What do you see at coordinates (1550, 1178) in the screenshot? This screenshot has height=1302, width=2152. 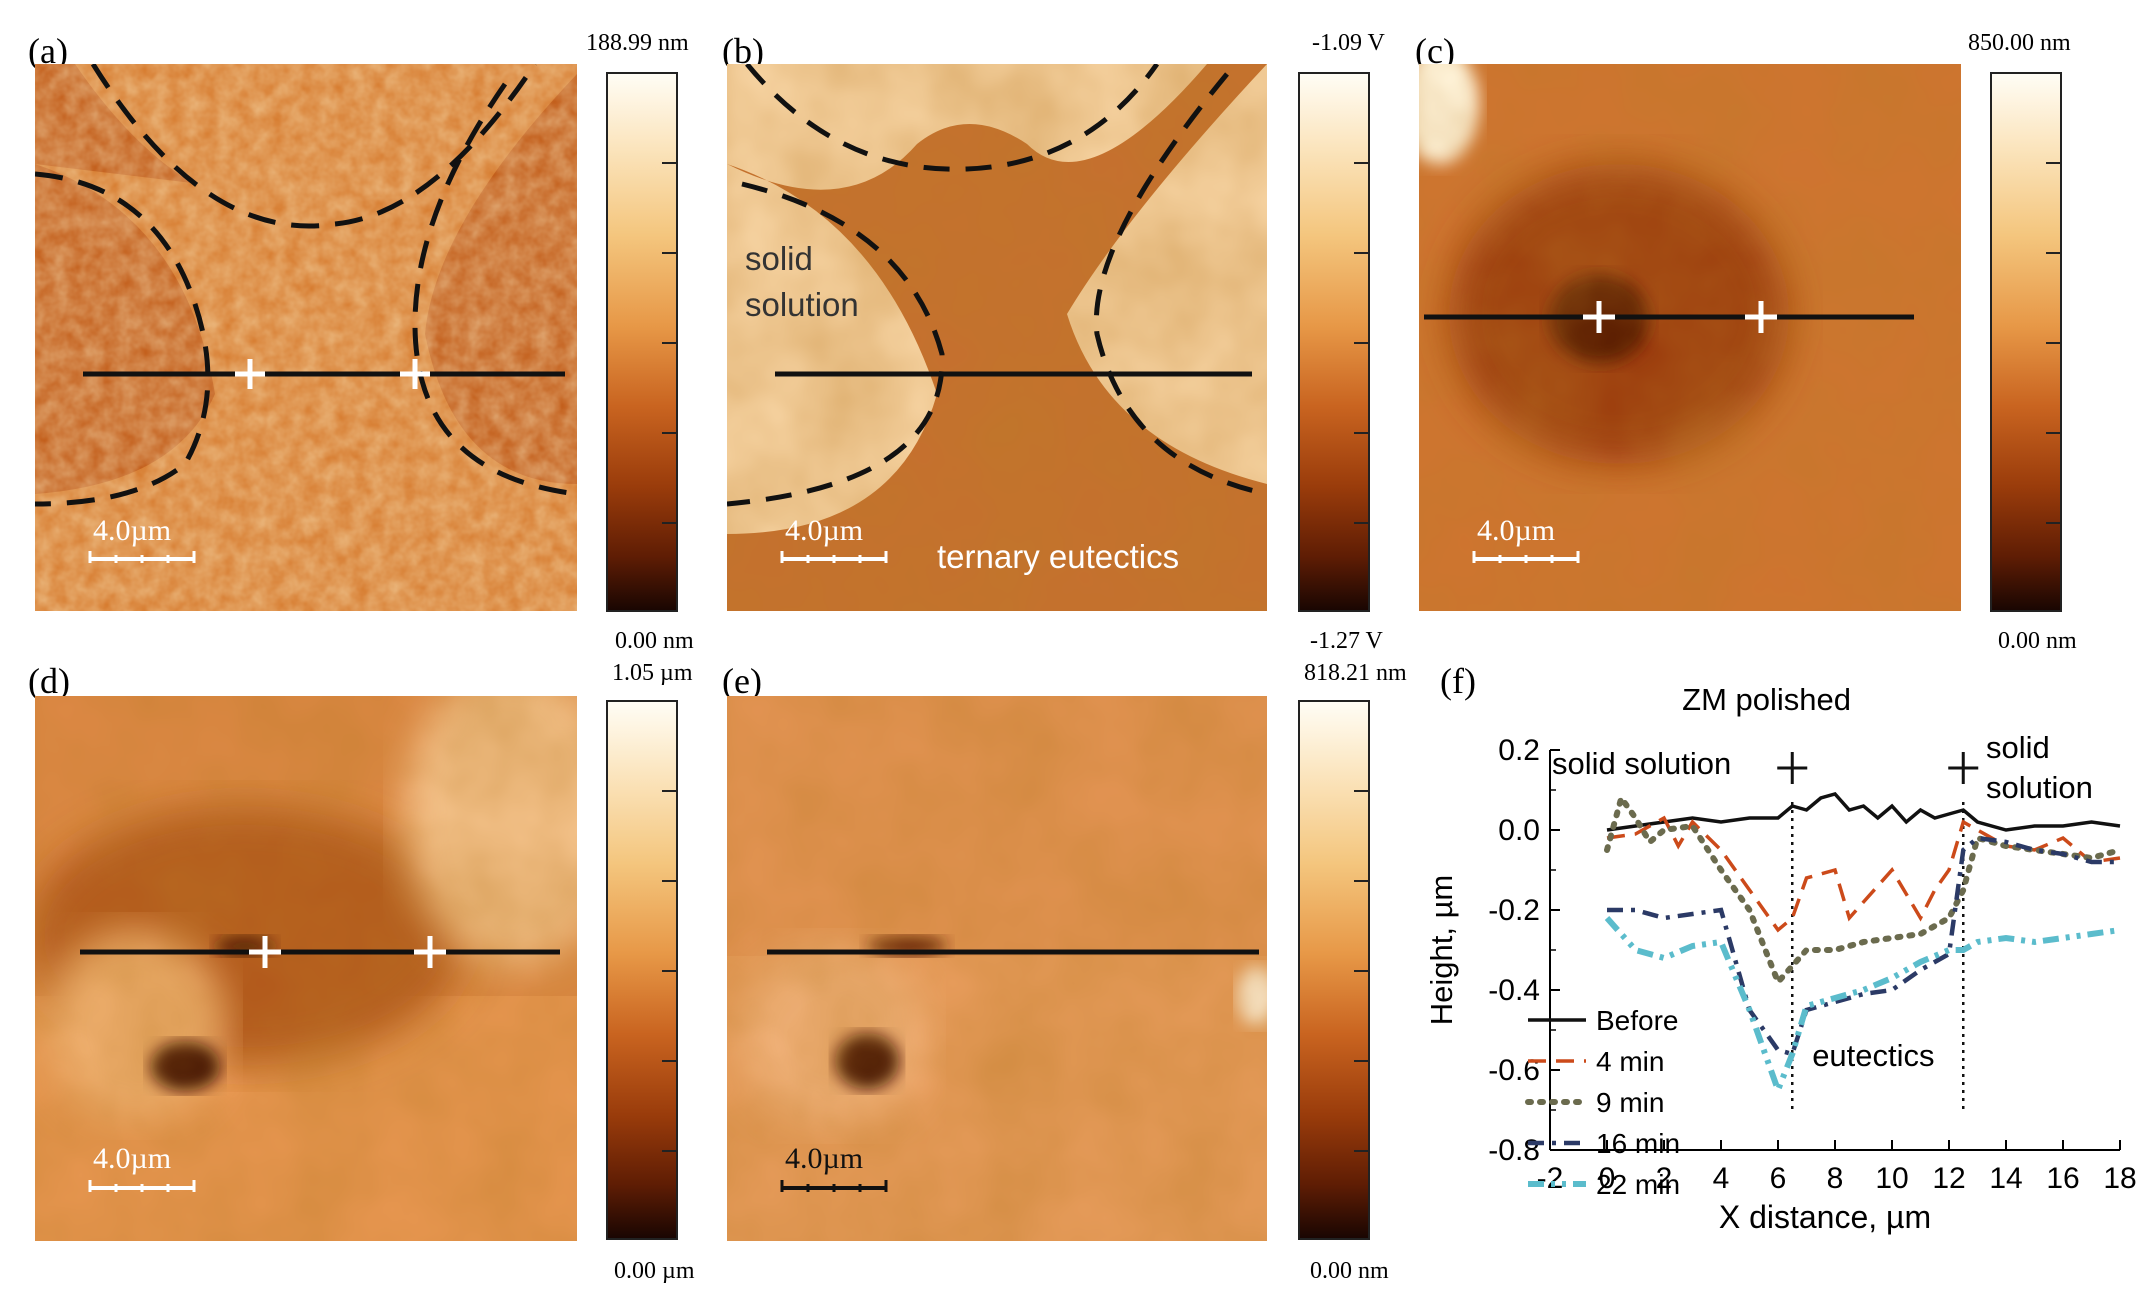 I see `x-tick-label: -2` at bounding box center [1550, 1178].